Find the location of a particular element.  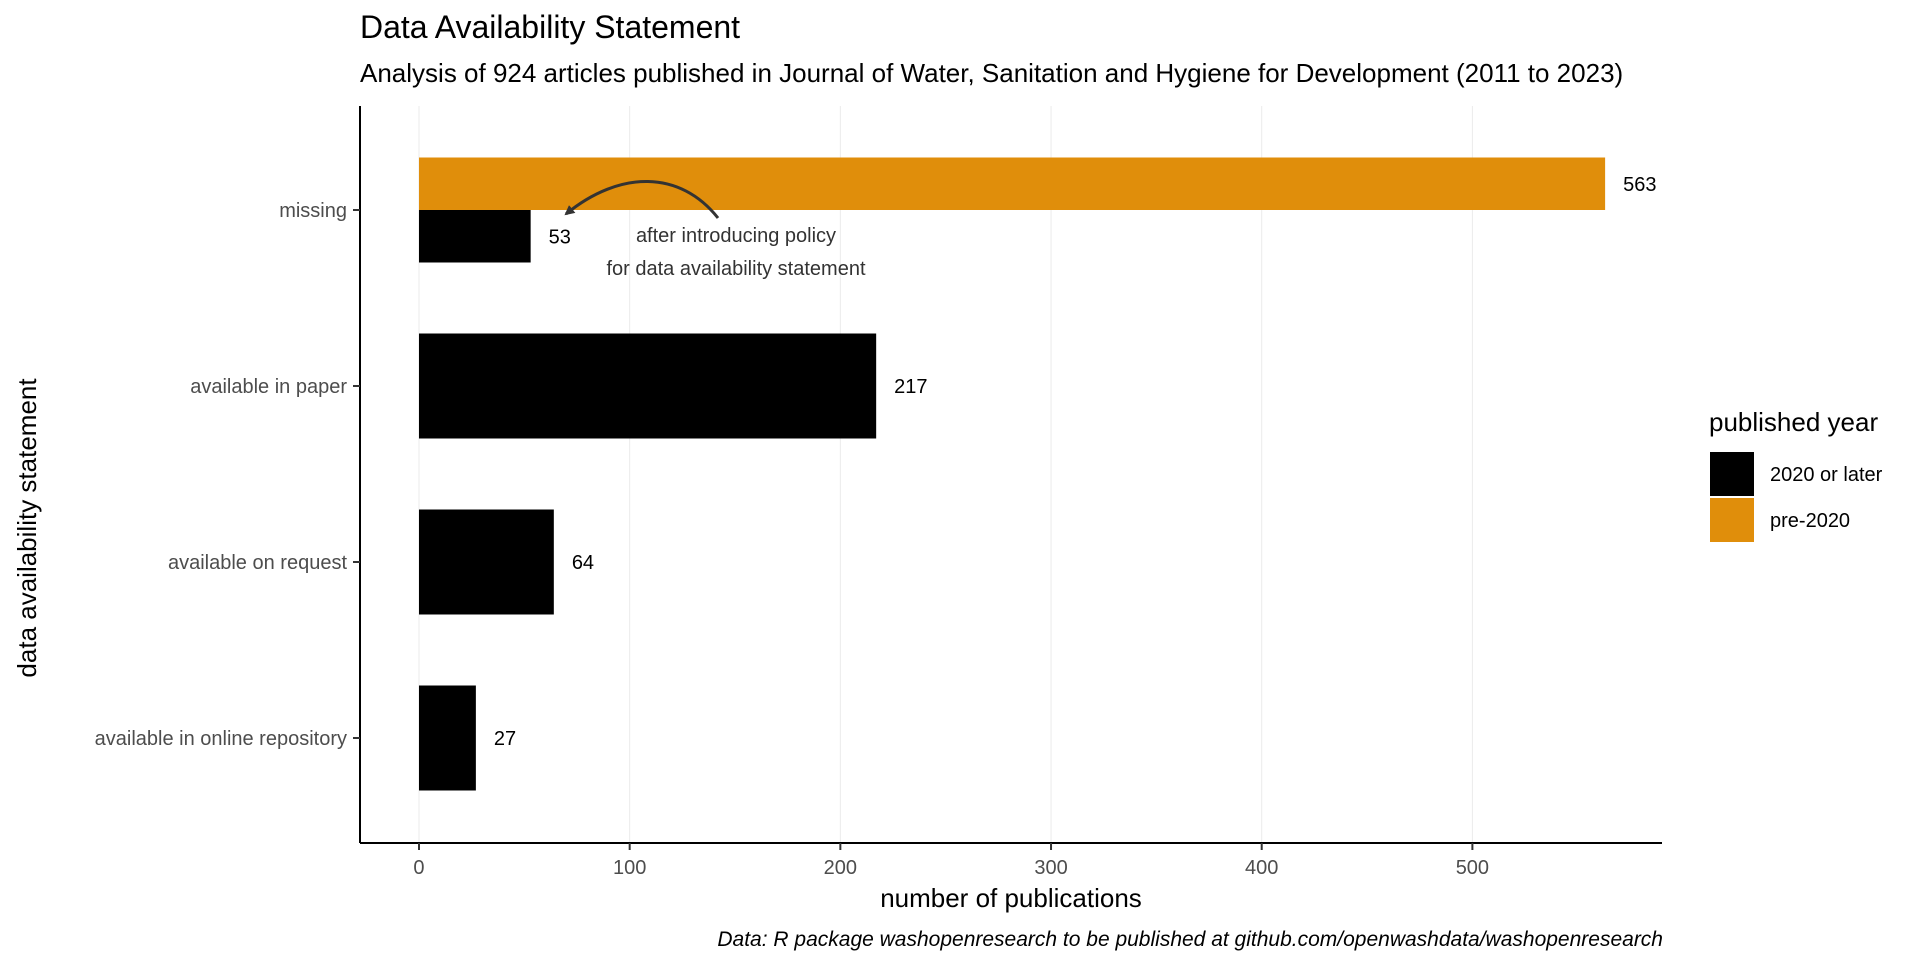

bar-missing-2020-or-later is located at coordinates (474, 236).